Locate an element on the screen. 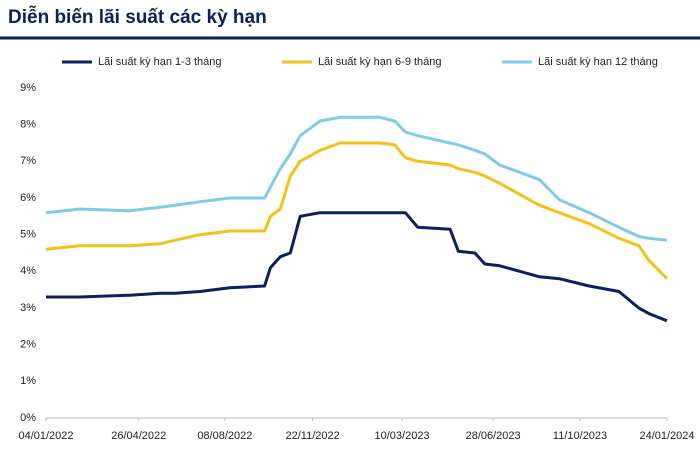 The height and width of the screenshot is (456, 700). y-tick-label: 2% is located at coordinates (28, 345).